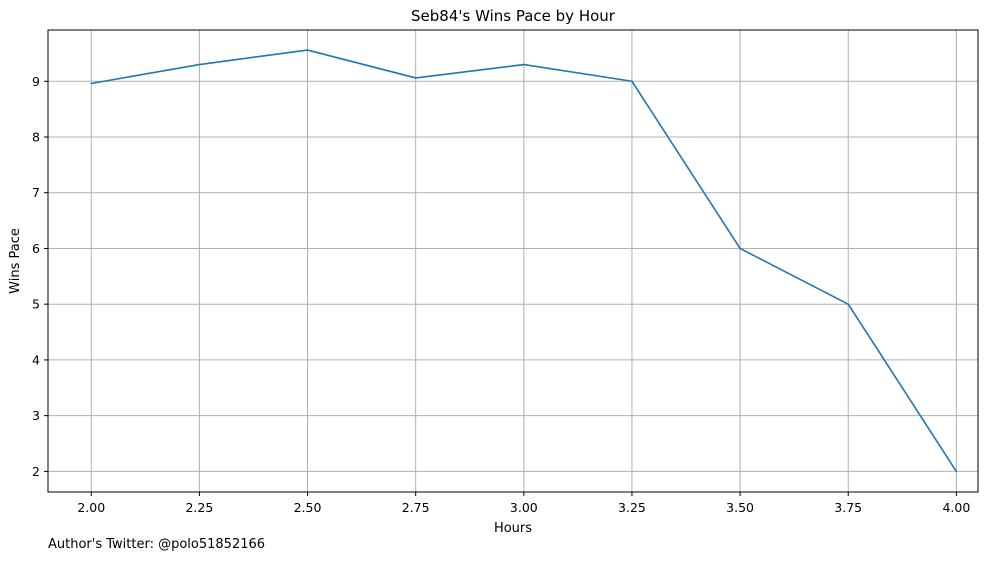 The height and width of the screenshot is (562, 988). What do you see at coordinates (36, 415) in the screenshot?
I see `y-tick-label: 3` at bounding box center [36, 415].